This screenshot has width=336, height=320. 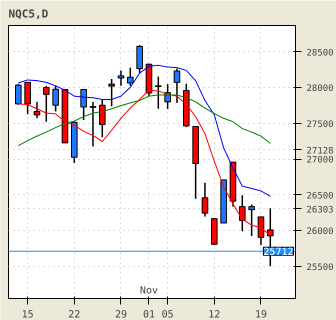 I want to click on x-tick-label: 01, so click(x=148, y=315).